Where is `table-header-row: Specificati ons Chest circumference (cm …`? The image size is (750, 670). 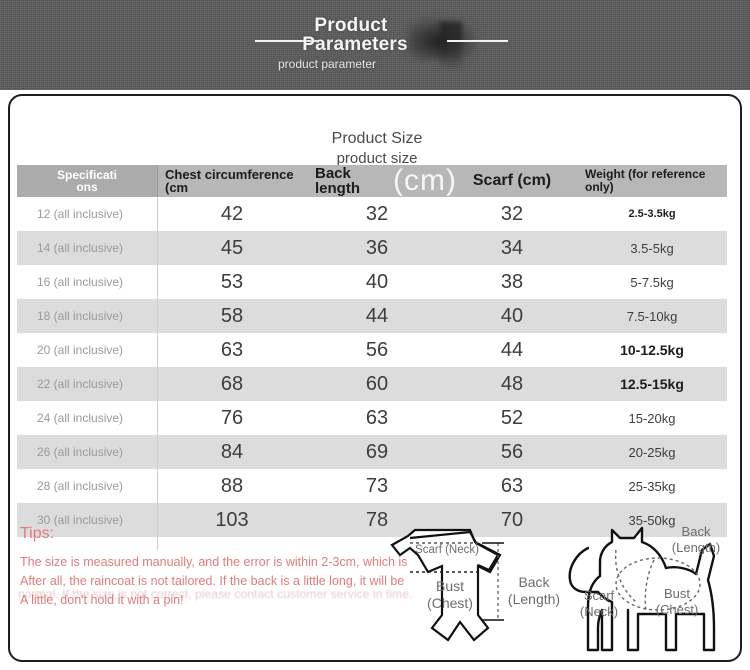
table-header-row: Specificati ons Chest circumference (cm … is located at coordinates (372, 181).